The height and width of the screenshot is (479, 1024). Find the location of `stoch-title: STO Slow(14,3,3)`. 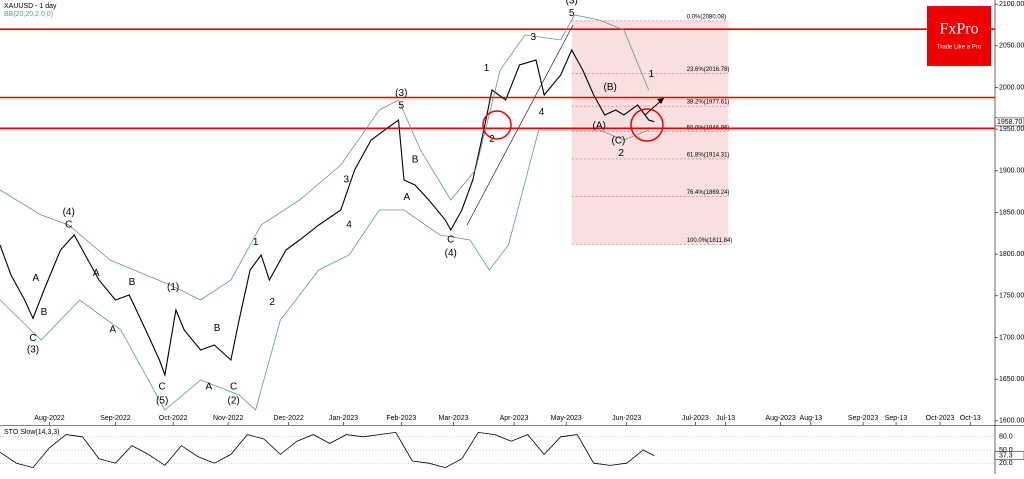

stoch-title: STO Slow(14,3,3) is located at coordinates (32, 432).